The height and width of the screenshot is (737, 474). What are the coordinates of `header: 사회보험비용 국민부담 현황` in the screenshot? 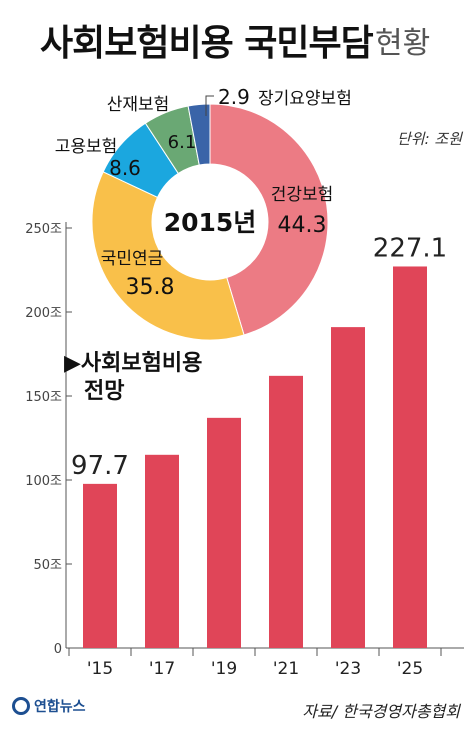 It's located at (237, 35).